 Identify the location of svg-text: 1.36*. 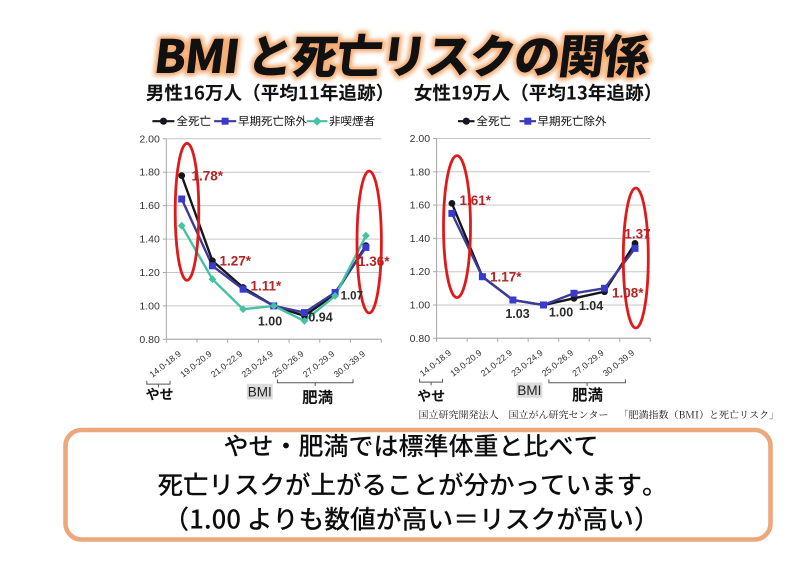
(374, 261).